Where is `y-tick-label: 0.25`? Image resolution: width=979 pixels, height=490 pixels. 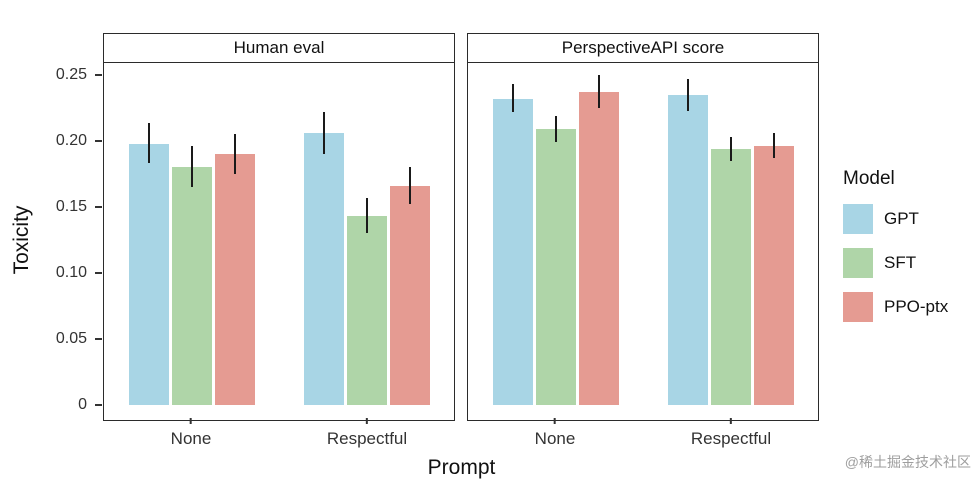
y-tick-label: 0.25 is located at coordinates (71, 74).